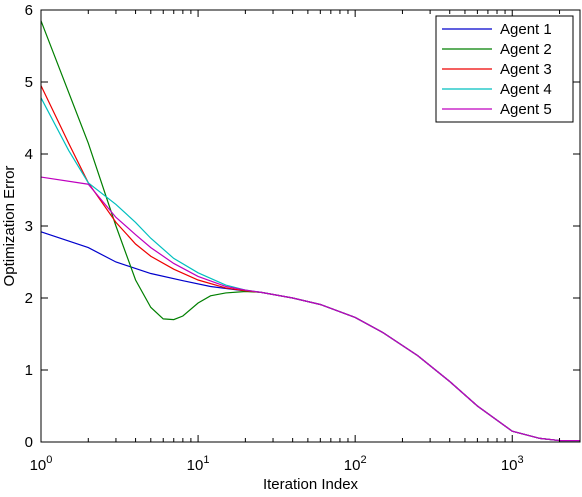  Describe the element at coordinates (526, 69) in the screenshot. I see `legend-label-agent-3: Agent 3` at that location.